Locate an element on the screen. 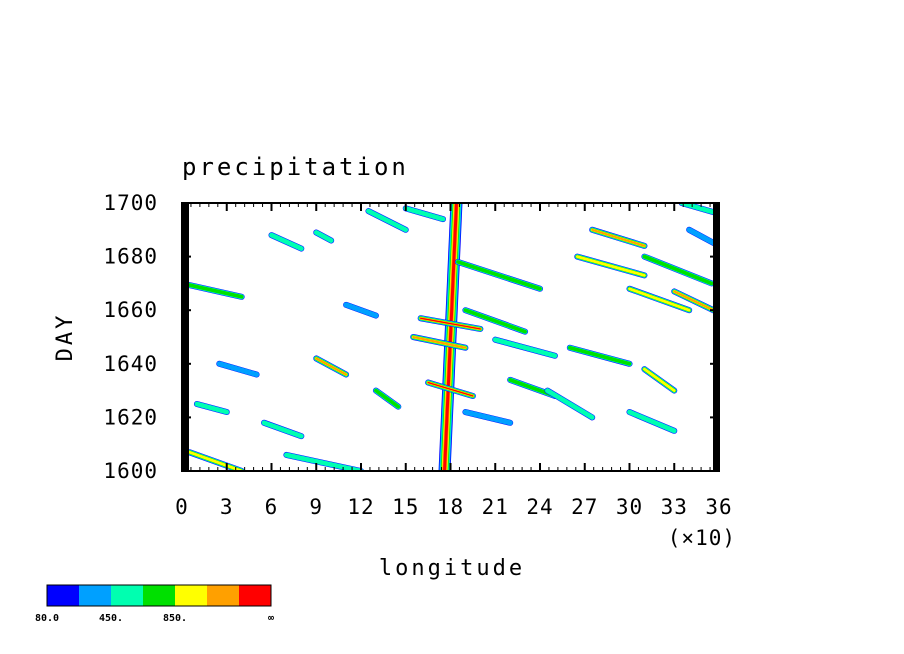 Image resolution: width=904 pixels, height=654 pixels. colorbar-tick-label: 80.0 is located at coordinates (47, 618).